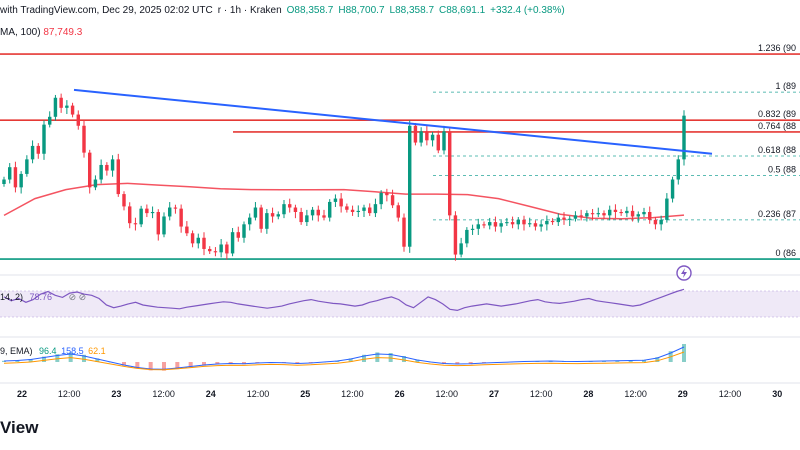 The image size is (800, 450). What do you see at coordinates (684, 273) in the screenshot?
I see `alert-bolt-icon` at bounding box center [684, 273].